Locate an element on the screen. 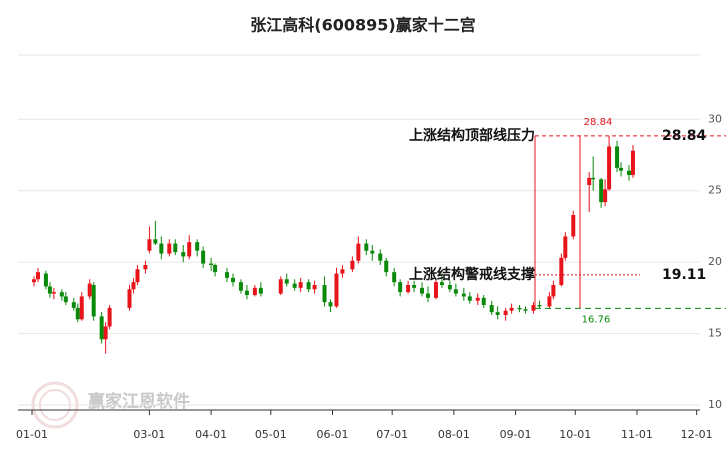 The image size is (726, 450). x-tick-label: 05-01 is located at coordinates (271, 434).